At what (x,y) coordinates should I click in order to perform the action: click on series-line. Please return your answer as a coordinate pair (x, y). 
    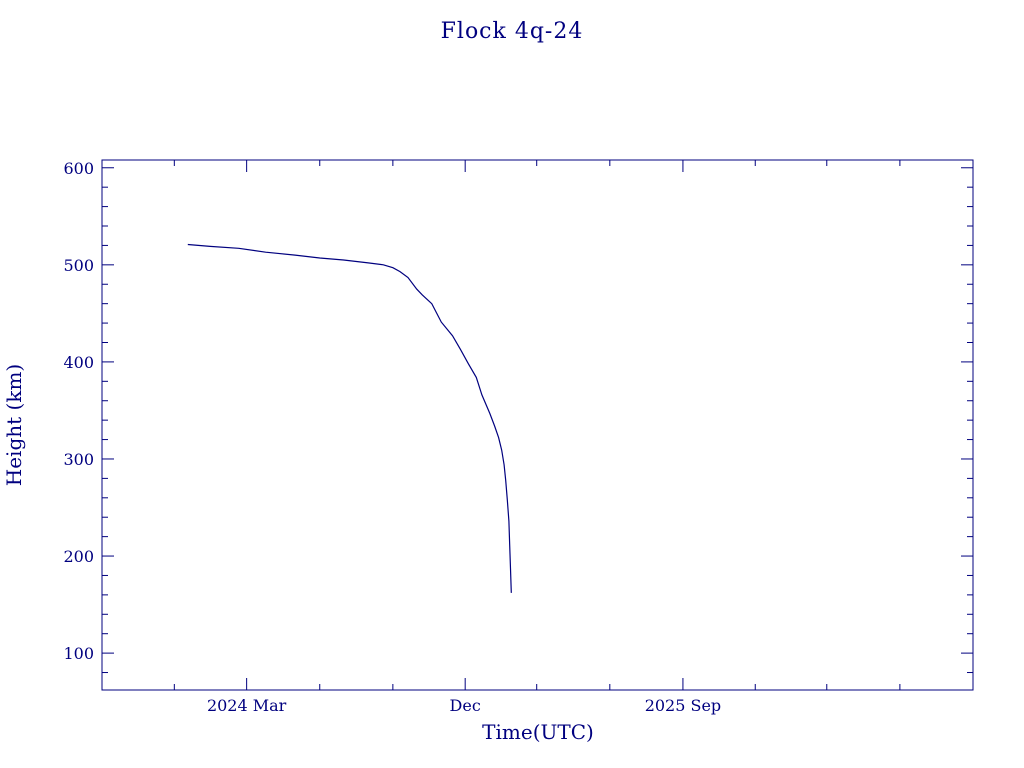
    Looking at the image, I should click on (349, 418).